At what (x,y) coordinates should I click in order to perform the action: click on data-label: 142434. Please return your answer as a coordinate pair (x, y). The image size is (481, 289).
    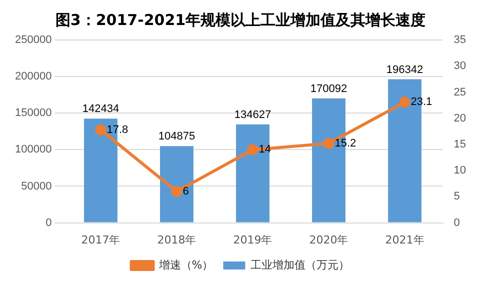
    Looking at the image, I should click on (101, 109).